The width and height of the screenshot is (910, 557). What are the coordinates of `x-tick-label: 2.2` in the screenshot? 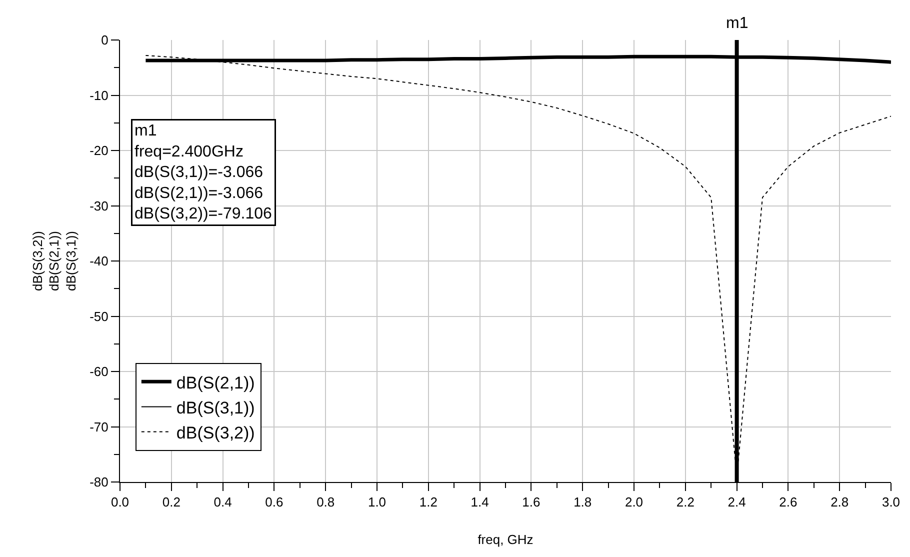 It's located at (685, 502).